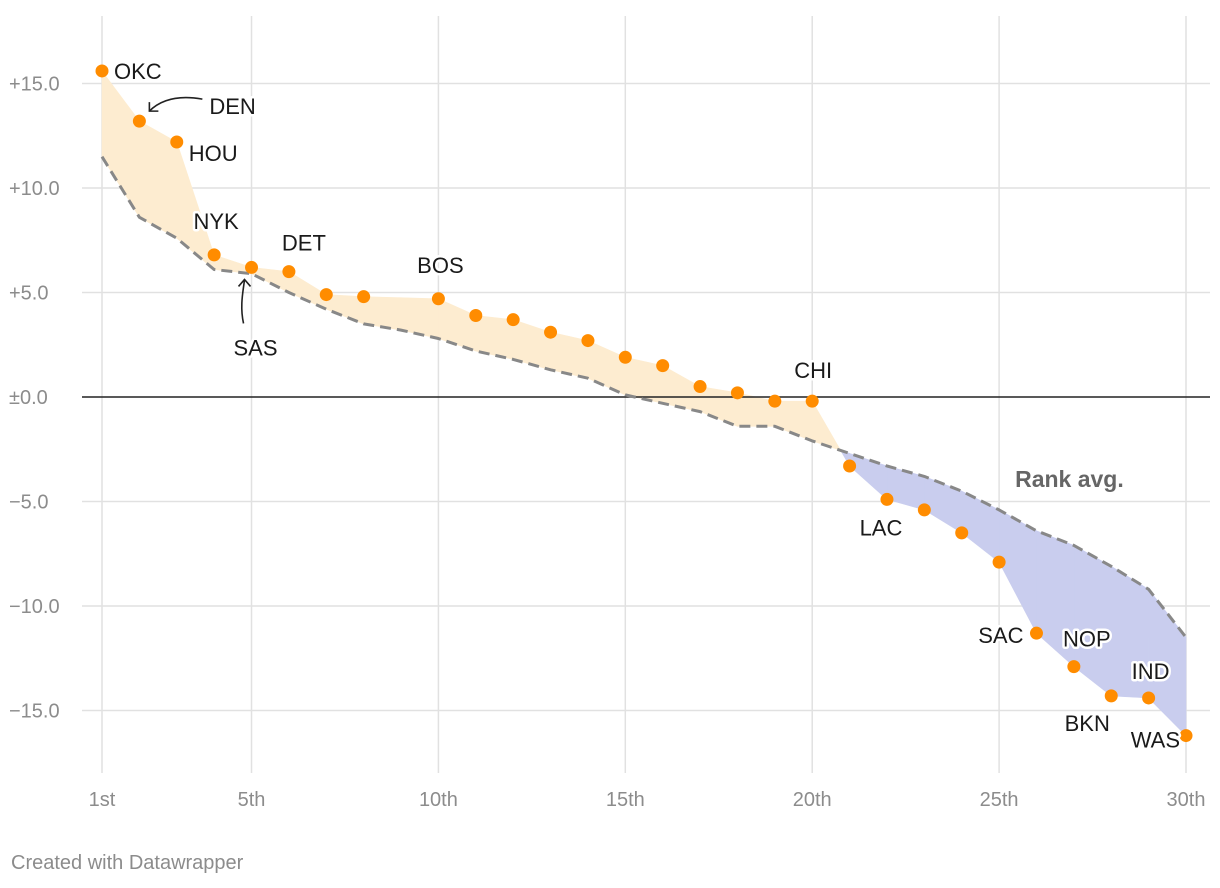  I want to click on team-label-nop: NOP, so click(1087, 639).